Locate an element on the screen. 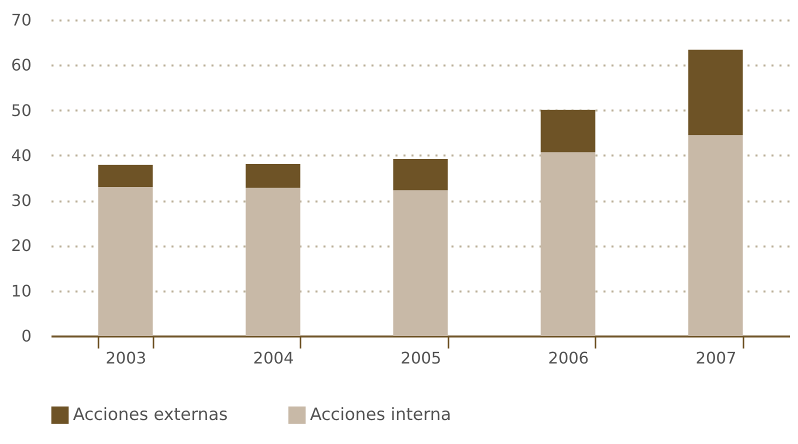 Image resolution: width=798 pixels, height=444 pixels. x-tick-label: 2006 is located at coordinates (568, 358).